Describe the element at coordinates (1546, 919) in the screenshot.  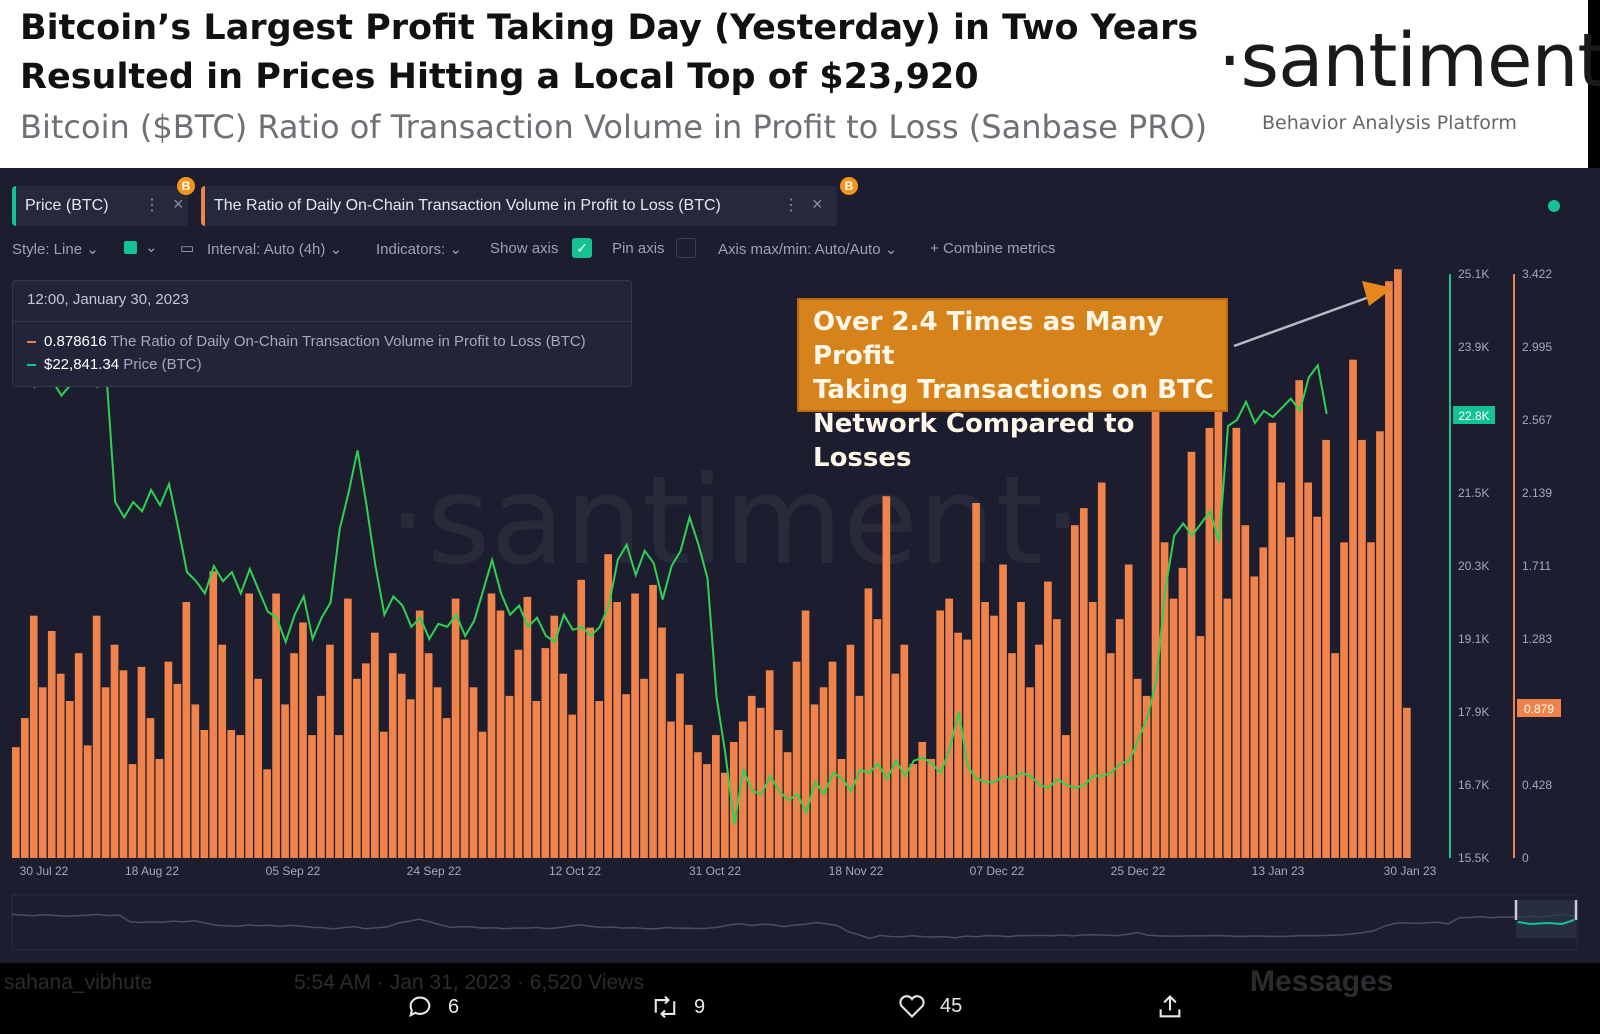
I see `navigator-window` at that location.